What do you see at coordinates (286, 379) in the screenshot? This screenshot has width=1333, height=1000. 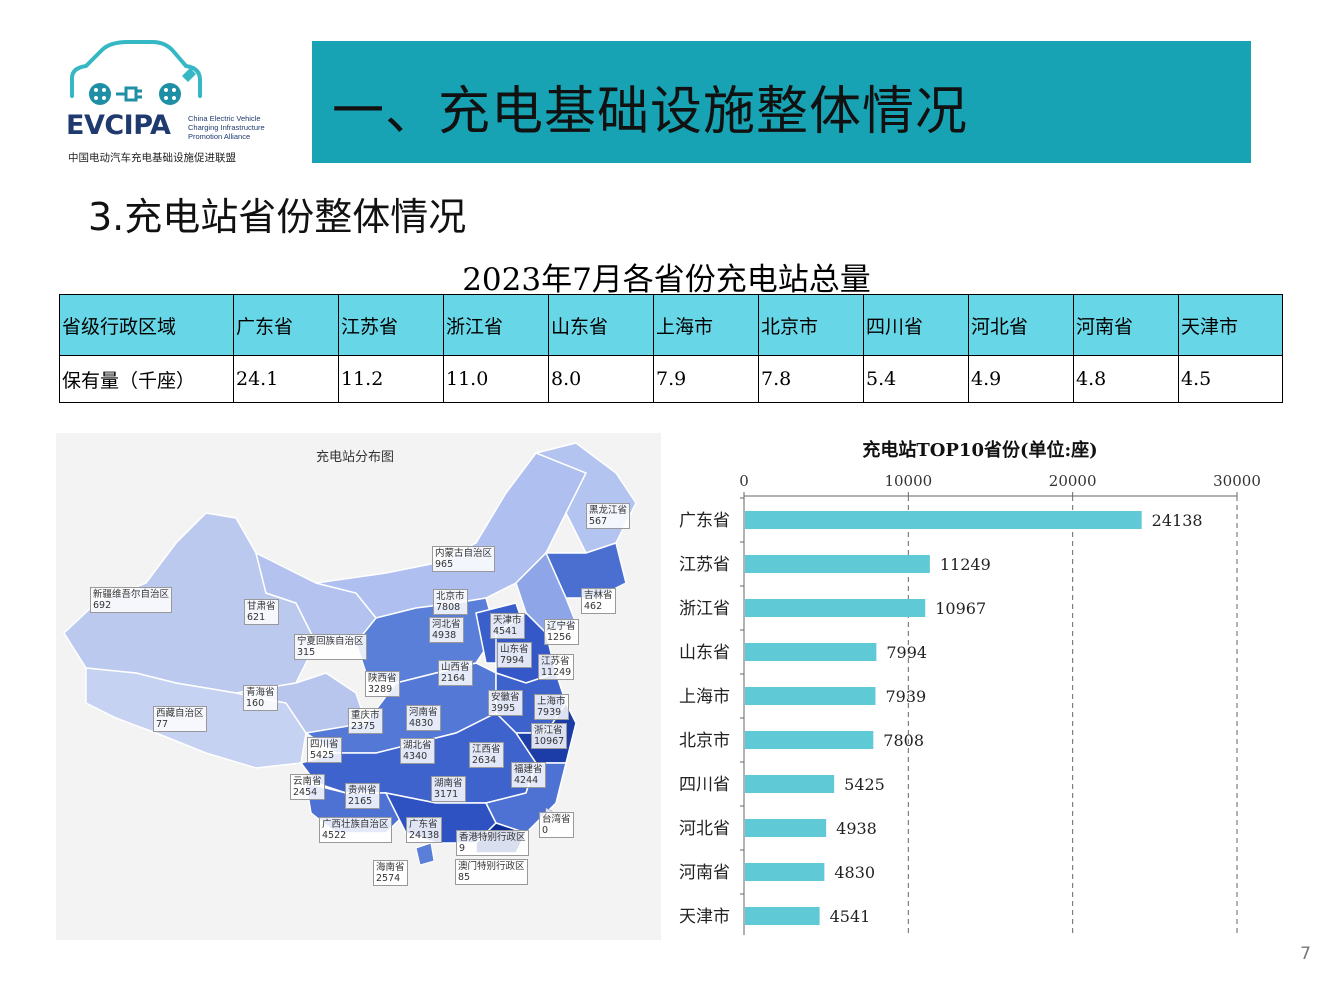 I see `table-cell: 24.1` at bounding box center [286, 379].